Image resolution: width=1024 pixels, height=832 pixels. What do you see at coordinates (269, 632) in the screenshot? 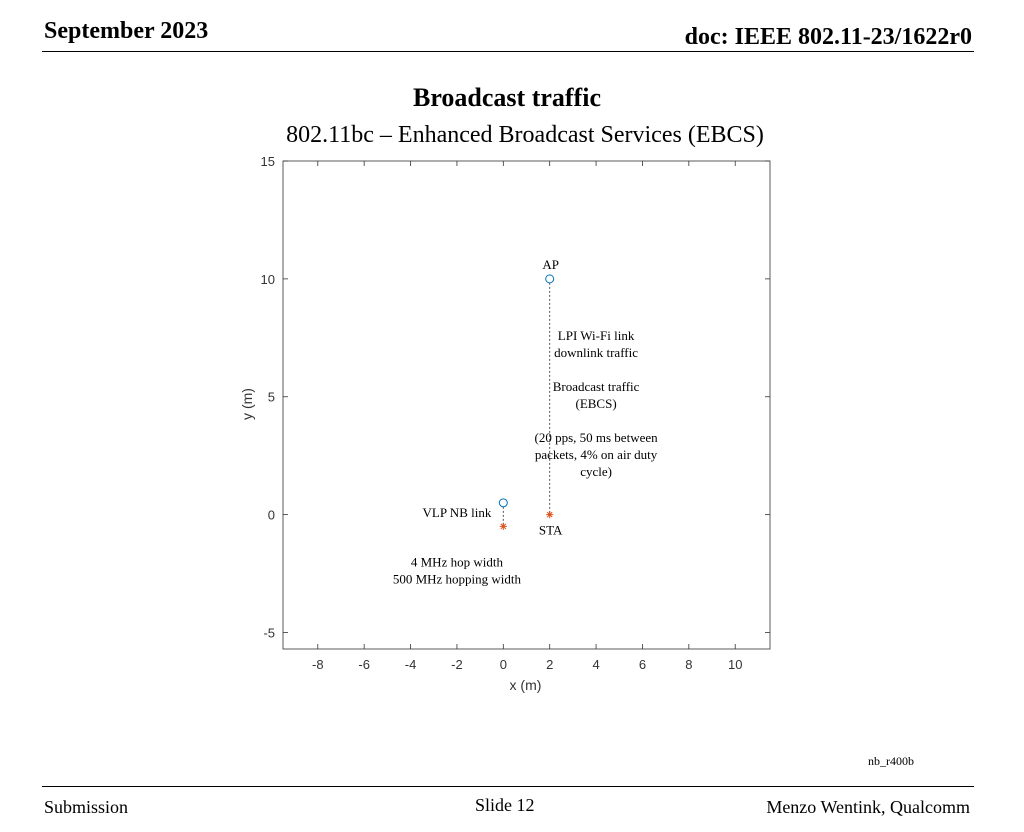
I see `y-tick-label: -5` at bounding box center [269, 632].